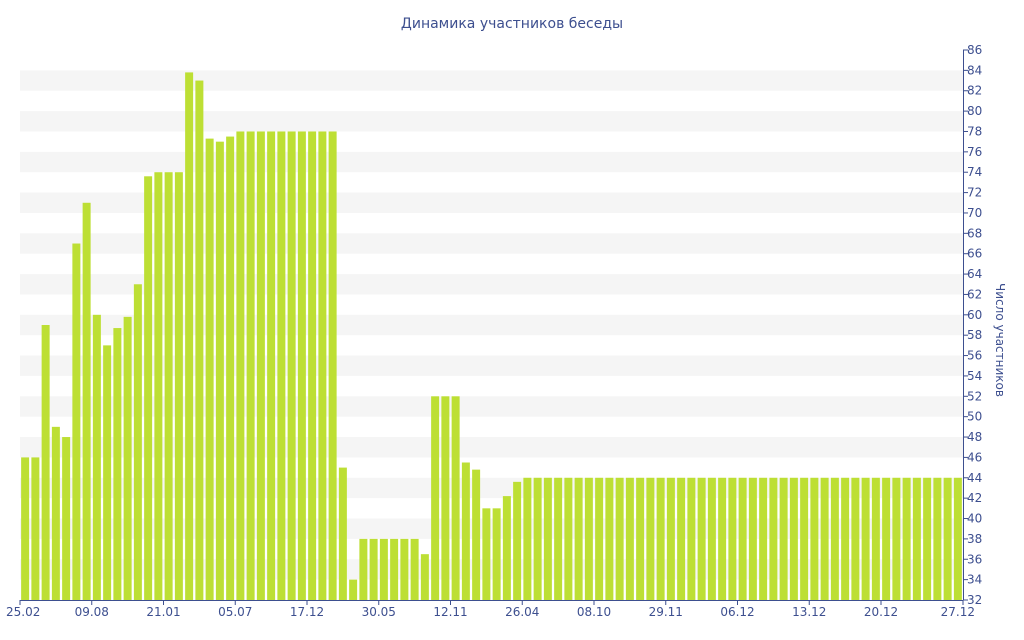 This screenshot has height=640, width=1024. What do you see at coordinates (974, 519) in the screenshot?
I see `y-tick-label: 40` at bounding box center [974, 519].